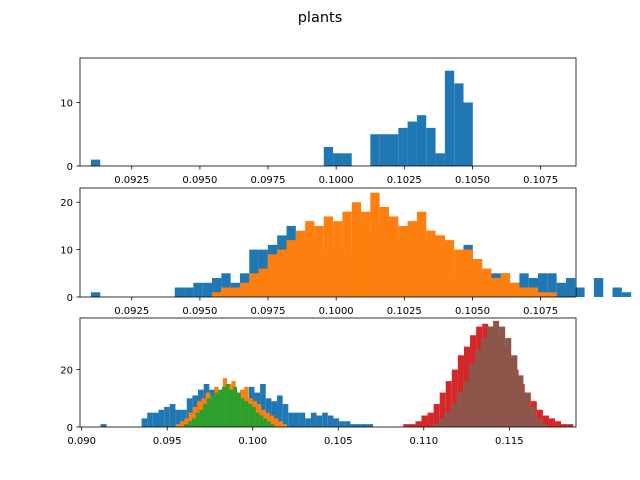 The width and height of the screenshot is (640, 480). Describe the element at coordinates (199, 180) in the screenshot. I see `xtick-label-1-2: 0.0950` at that location.